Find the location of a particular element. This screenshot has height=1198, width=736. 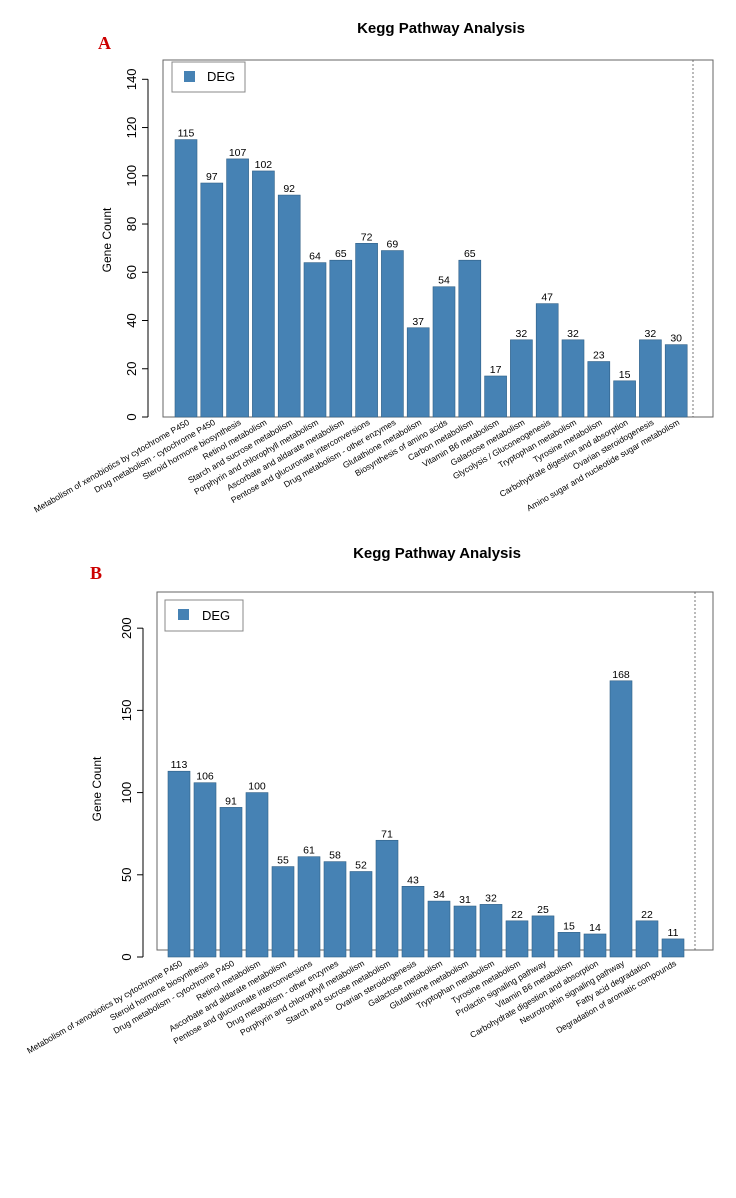

bar-value-label: 91 is located at coordinates (231, 801).